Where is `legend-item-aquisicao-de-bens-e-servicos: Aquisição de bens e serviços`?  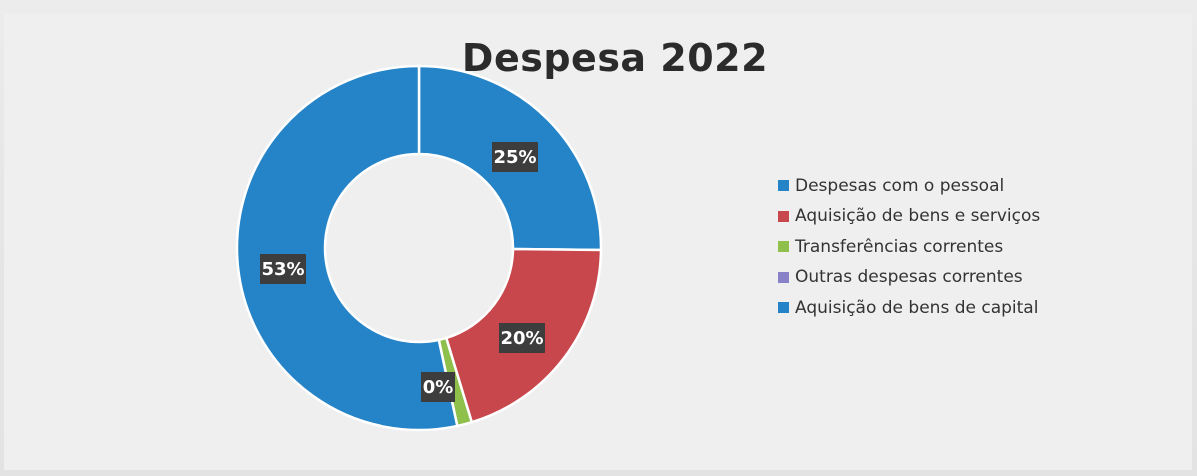 legend-item-aquisicao-de-bens-e-servicos: Aquisição de bens e serviços is located at coordinates (928, 216).